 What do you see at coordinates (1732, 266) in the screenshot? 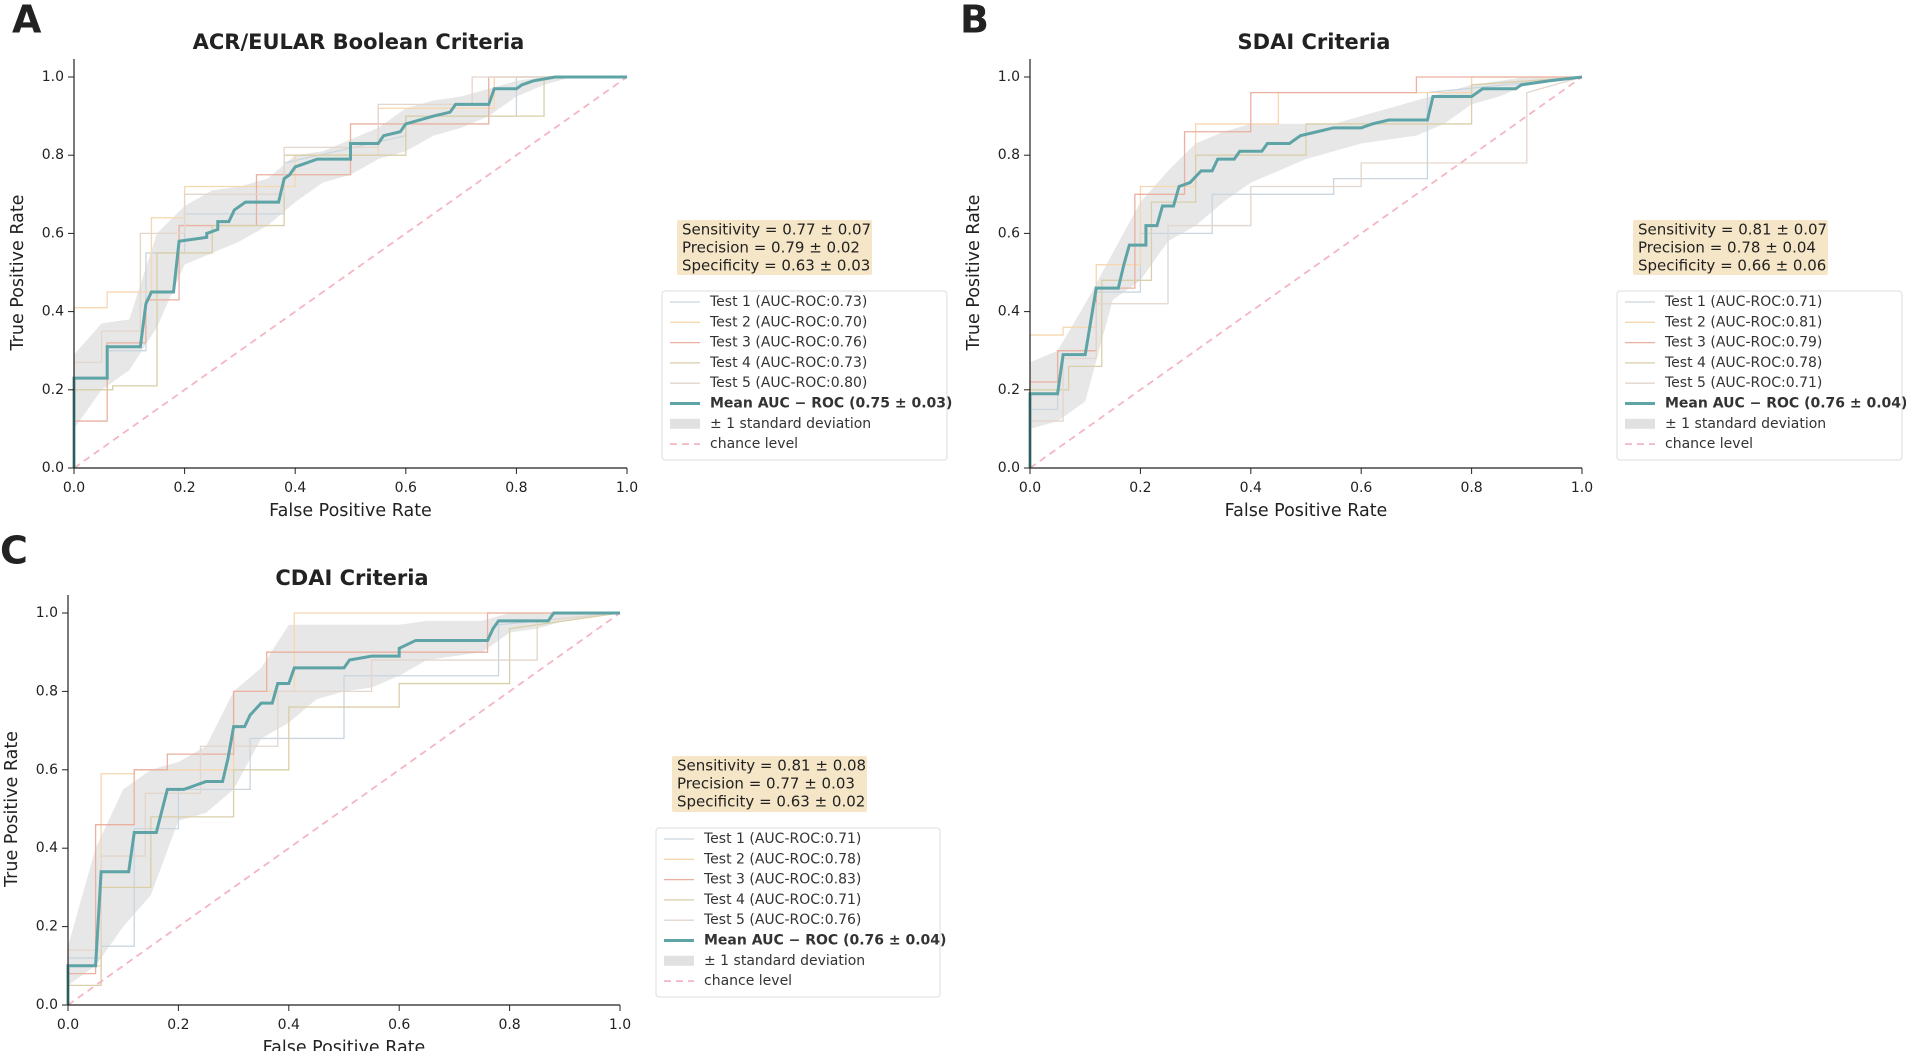
I see `stats-text: Specificity = 0.66 ± 0.06` at bounding box center [1732, 266].